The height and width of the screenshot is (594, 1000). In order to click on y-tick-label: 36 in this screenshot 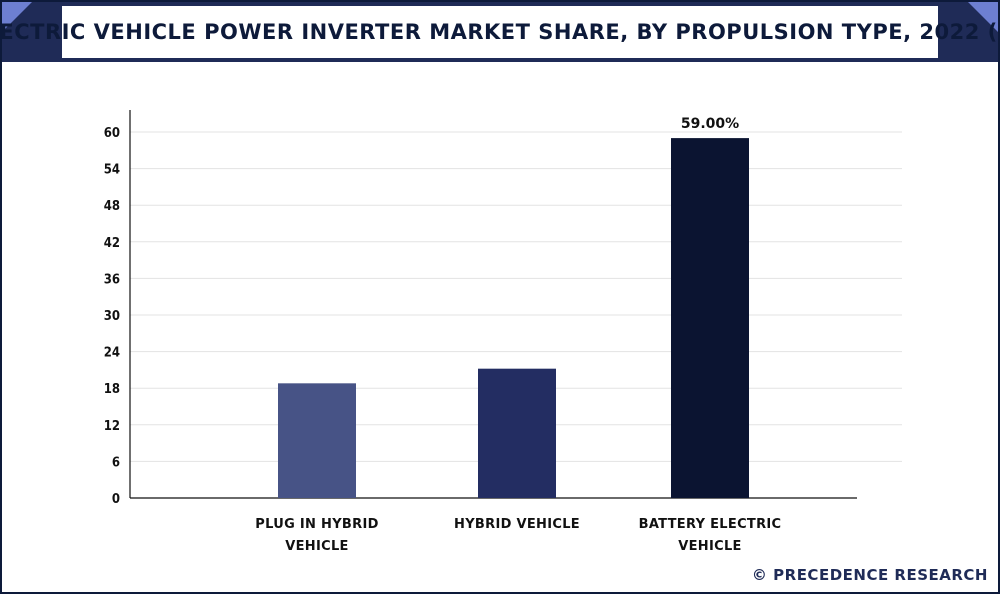, I will do `click(112, 279)`.